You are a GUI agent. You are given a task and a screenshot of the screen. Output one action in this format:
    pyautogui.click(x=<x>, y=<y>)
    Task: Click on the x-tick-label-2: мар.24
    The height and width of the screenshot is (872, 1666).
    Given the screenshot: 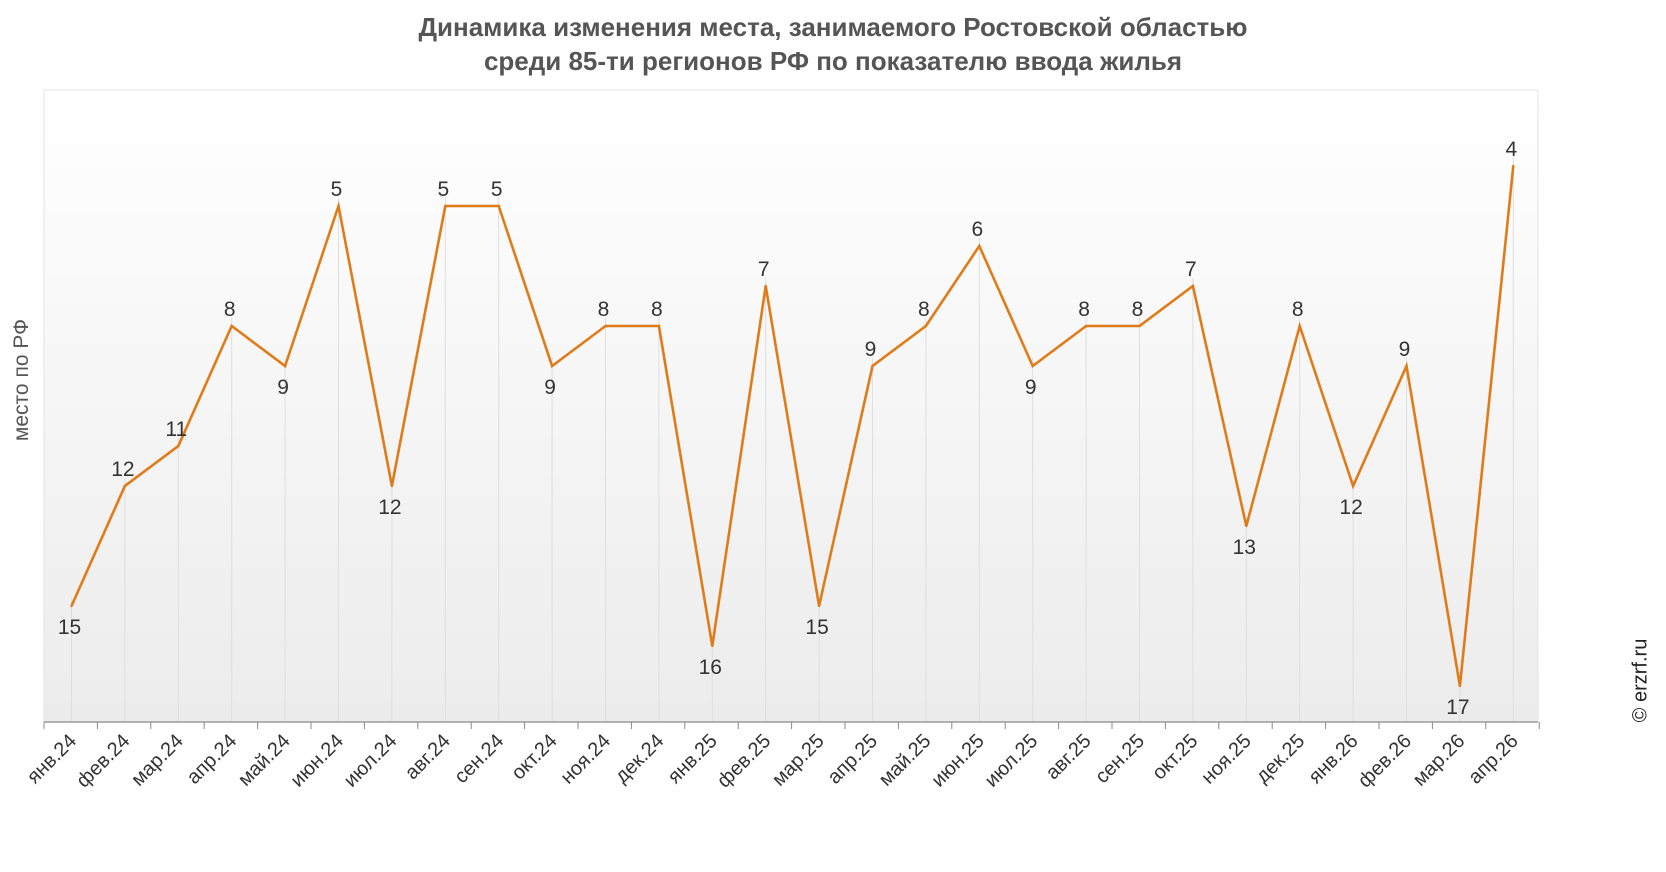 What is the action you would take?
    pyautogui.click(x=157, y=760)
    